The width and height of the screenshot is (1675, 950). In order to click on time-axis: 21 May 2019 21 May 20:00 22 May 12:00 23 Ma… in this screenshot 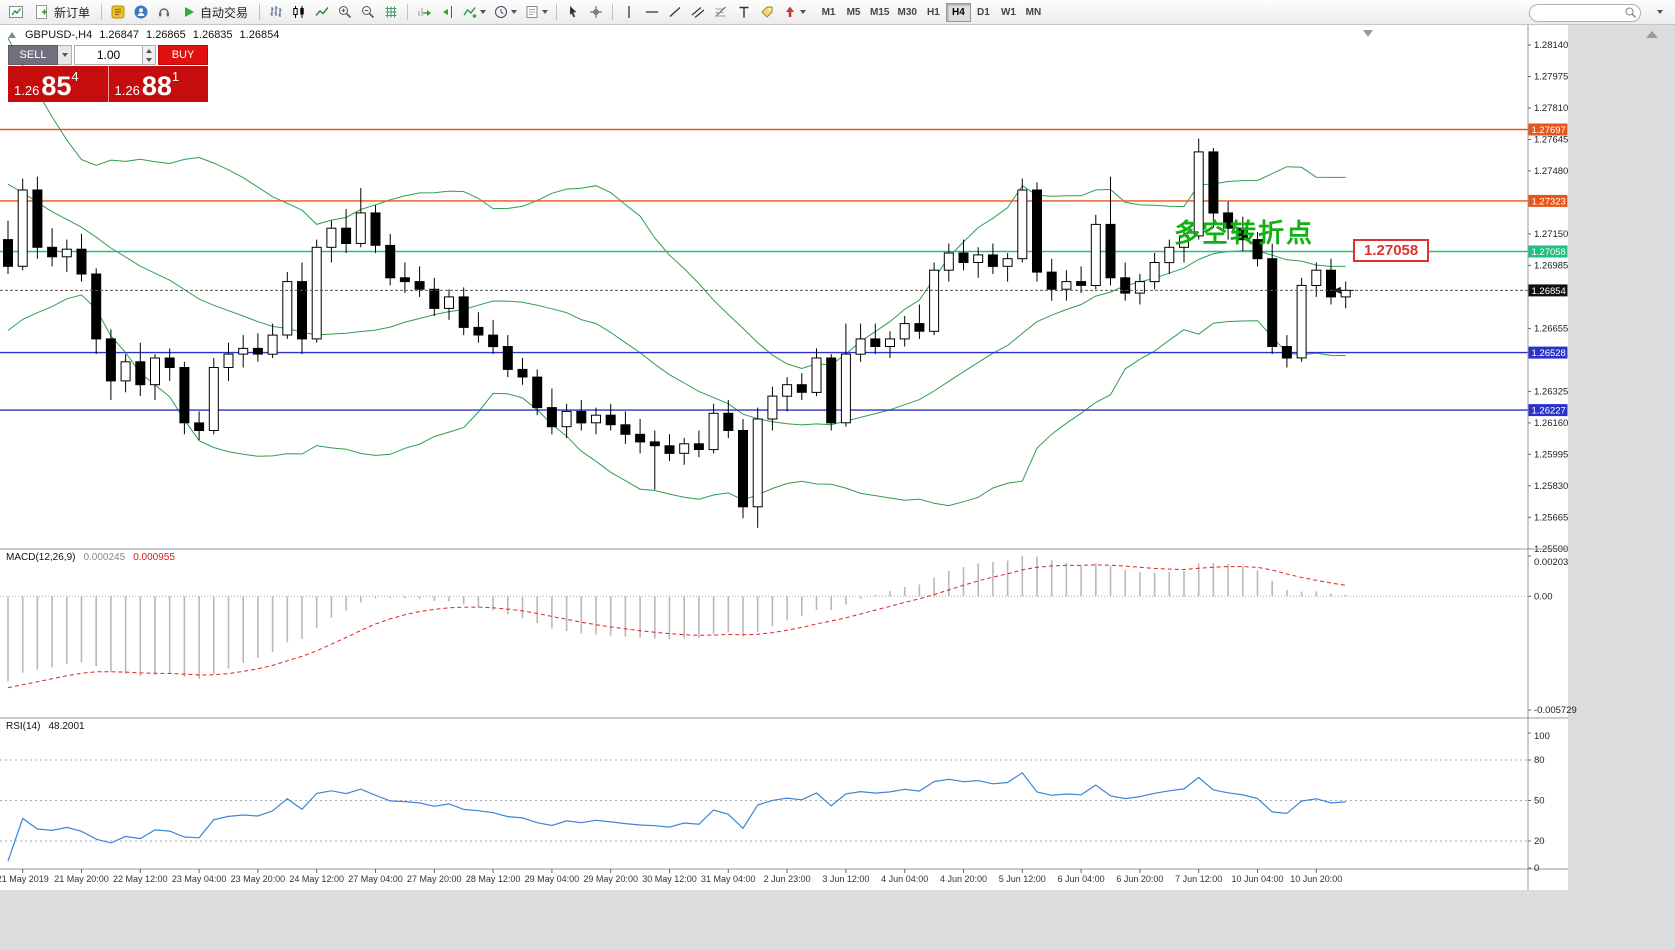, I will do `click(671, 876)`.